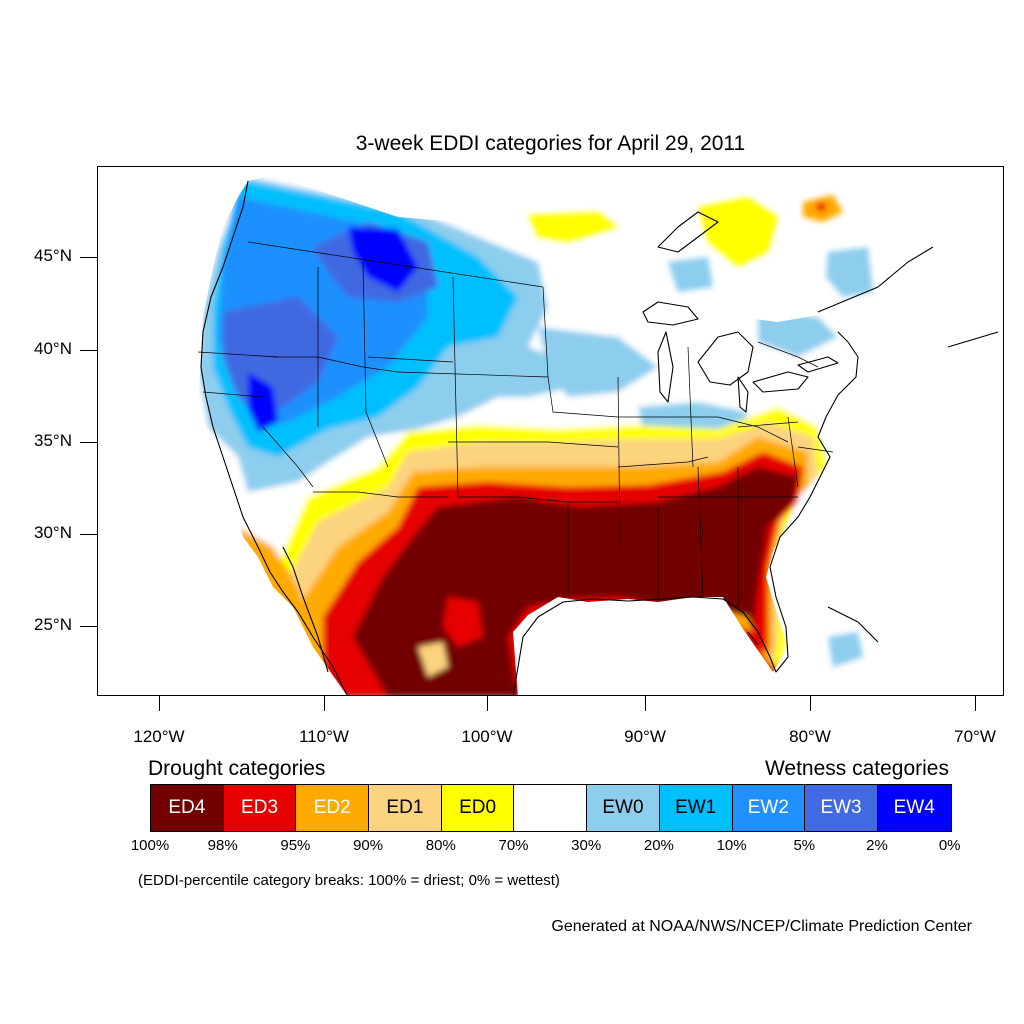  Describe the element at coordinates (841, 808) in the screenshot. I see `legend-box-ew3: EW3` at that location.